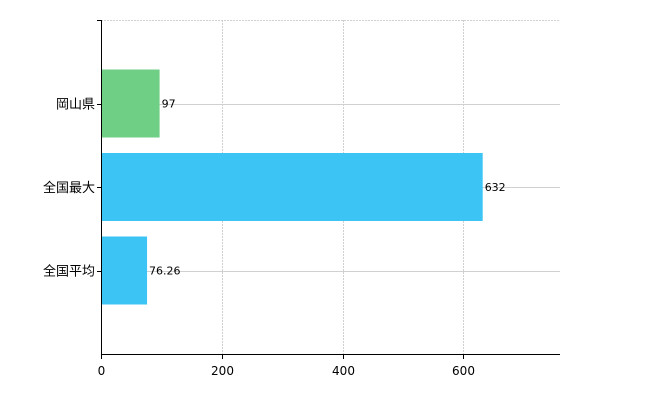 The width and height of the screenshot is (650, 400). What do you see at coordinates (495, 187) in the screenshot?
I see `data-label-1: 632` at bounding box center [495, 187].